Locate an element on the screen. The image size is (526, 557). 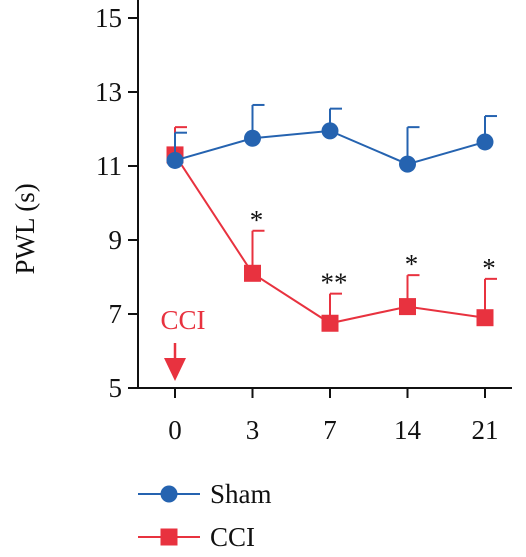
y-axis-title: PWL (s) is located at coordinates (25, 228).